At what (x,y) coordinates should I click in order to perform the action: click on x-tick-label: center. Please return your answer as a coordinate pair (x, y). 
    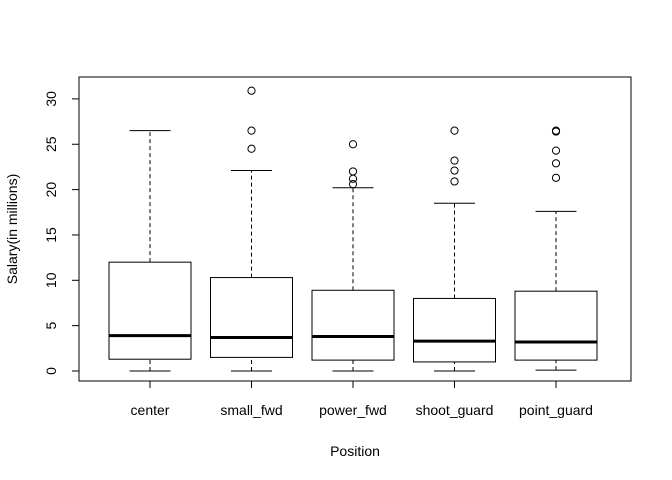
    Looking at the image, I should click on (150, 410).